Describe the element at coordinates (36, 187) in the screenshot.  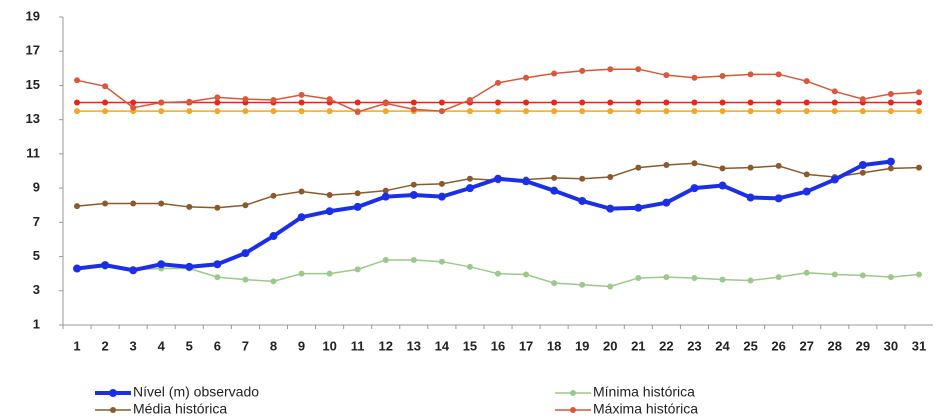
I see `y-tick-label: 9` at that location.